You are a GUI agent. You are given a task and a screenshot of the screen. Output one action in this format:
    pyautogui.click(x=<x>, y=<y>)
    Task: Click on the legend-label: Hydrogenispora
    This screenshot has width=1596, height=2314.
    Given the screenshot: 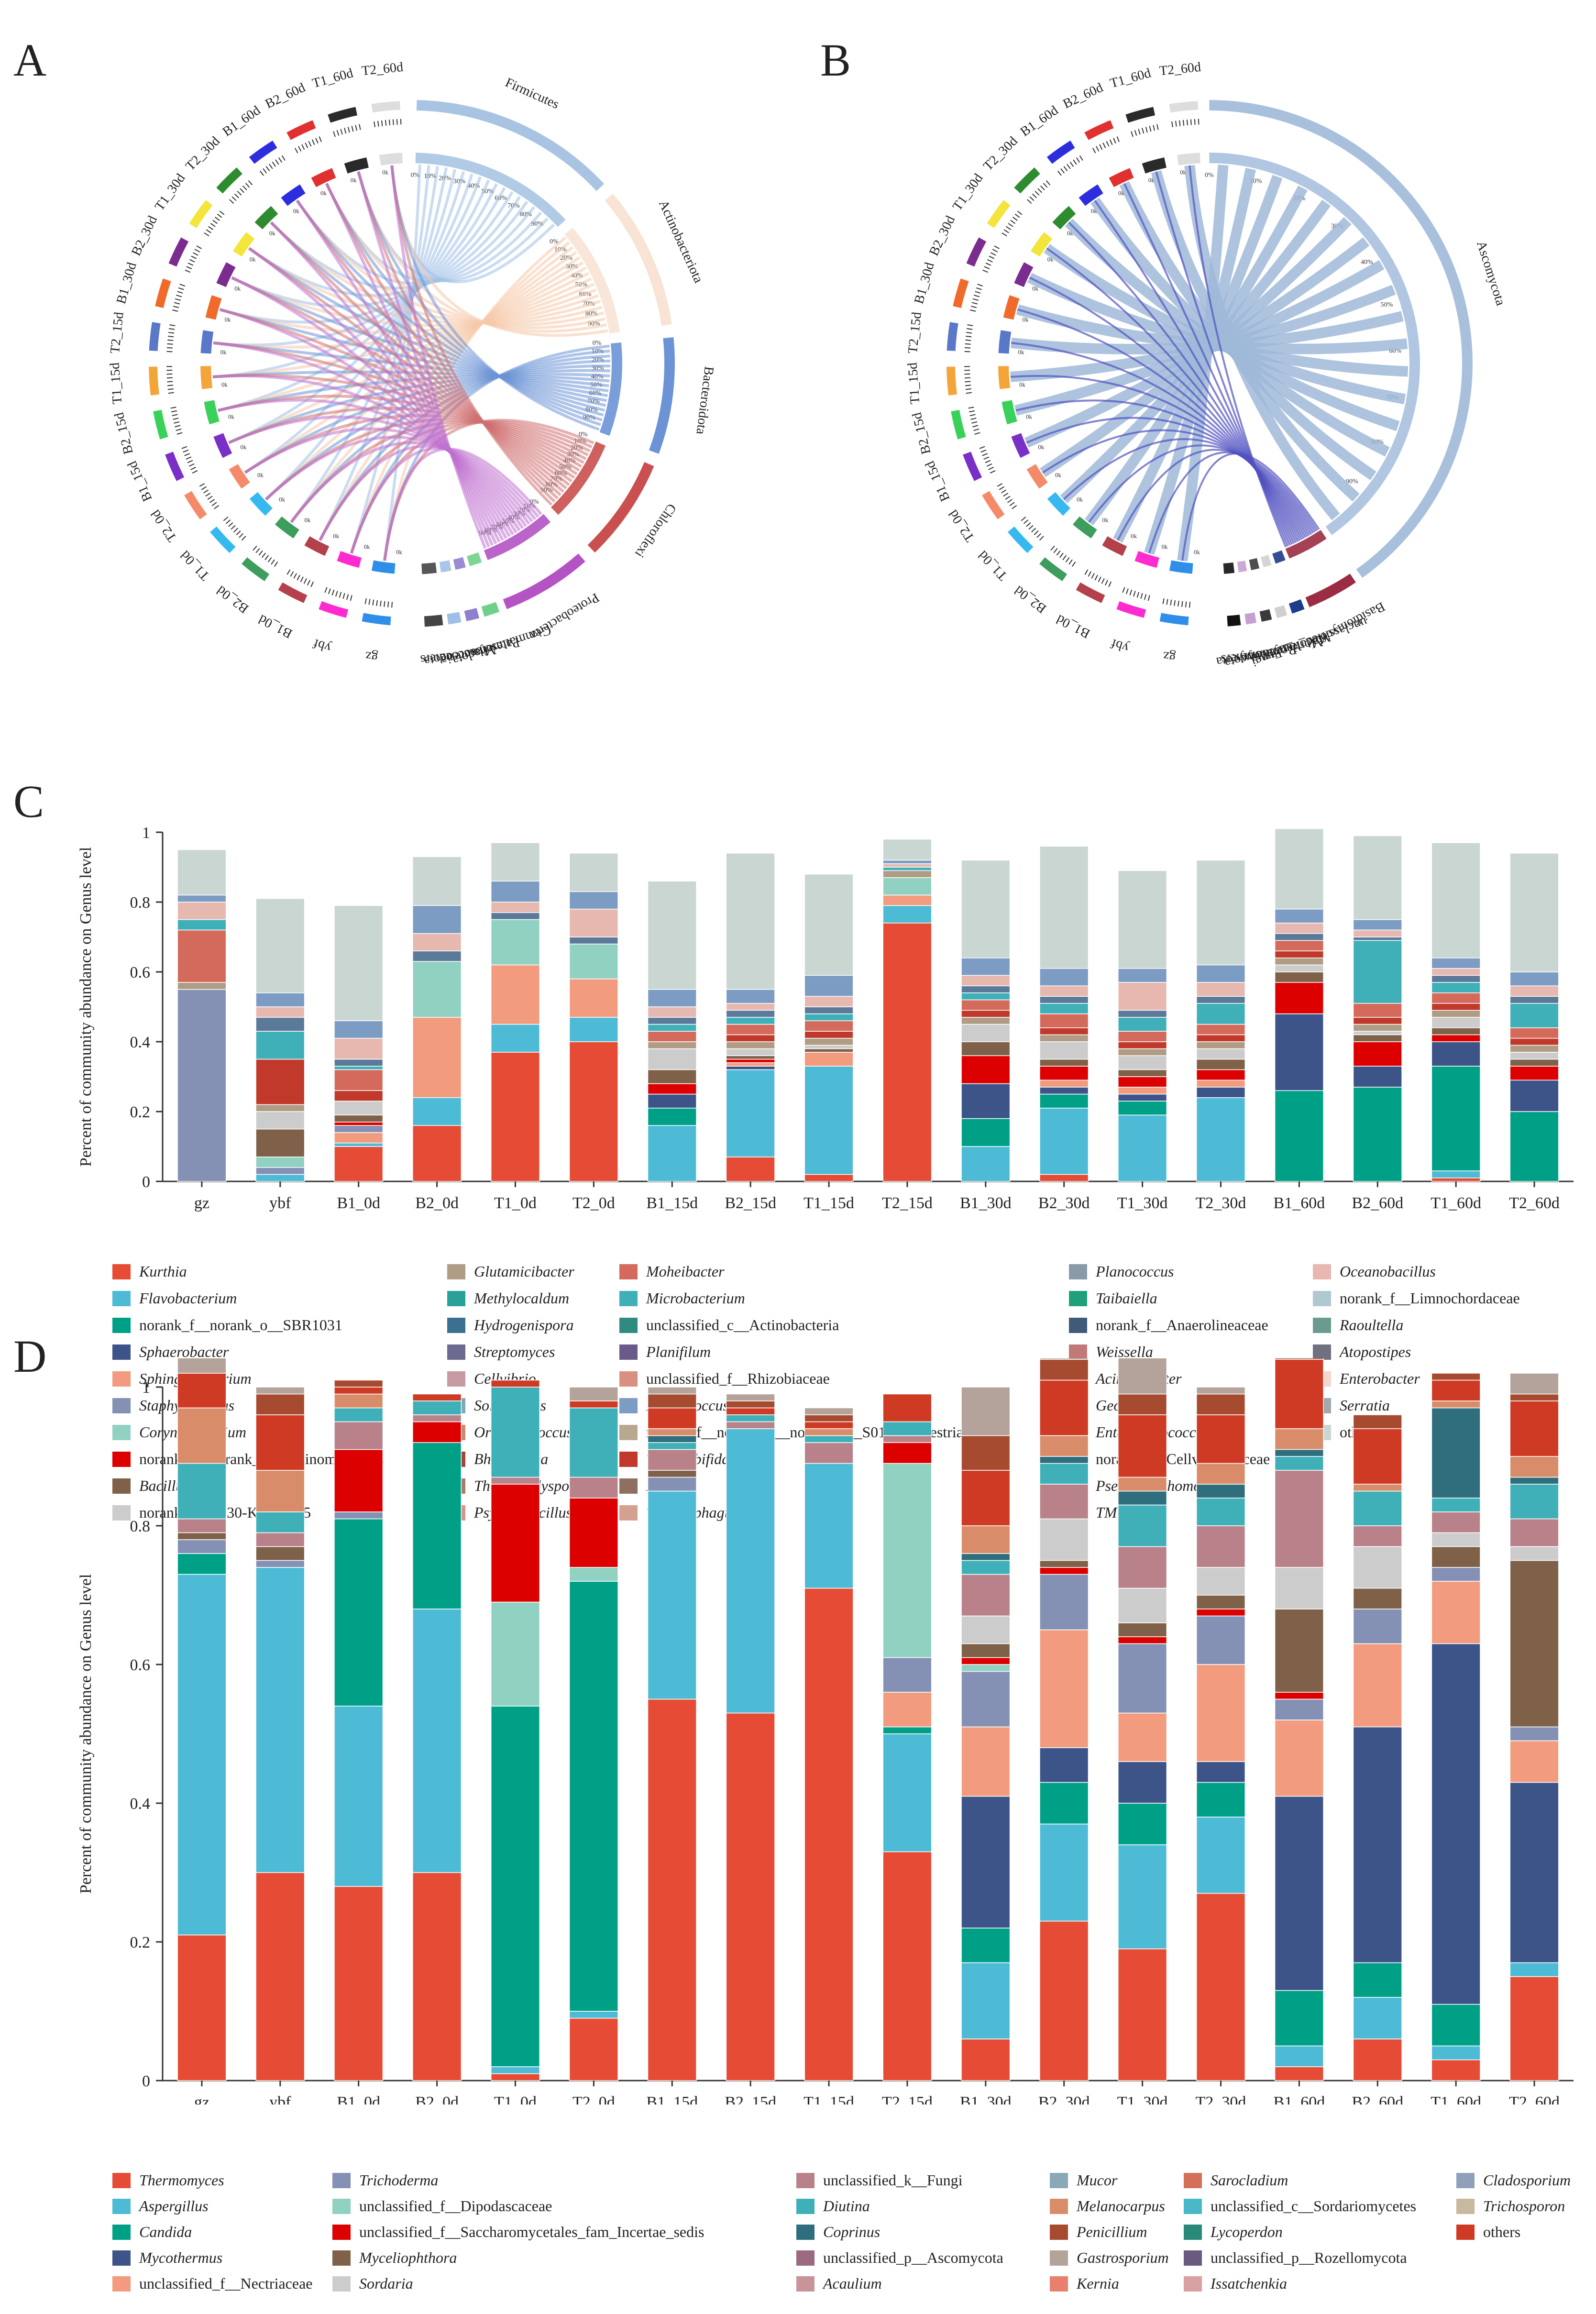 What is the action you would take?
    pyautogui.click(x=524, y=1324)
    